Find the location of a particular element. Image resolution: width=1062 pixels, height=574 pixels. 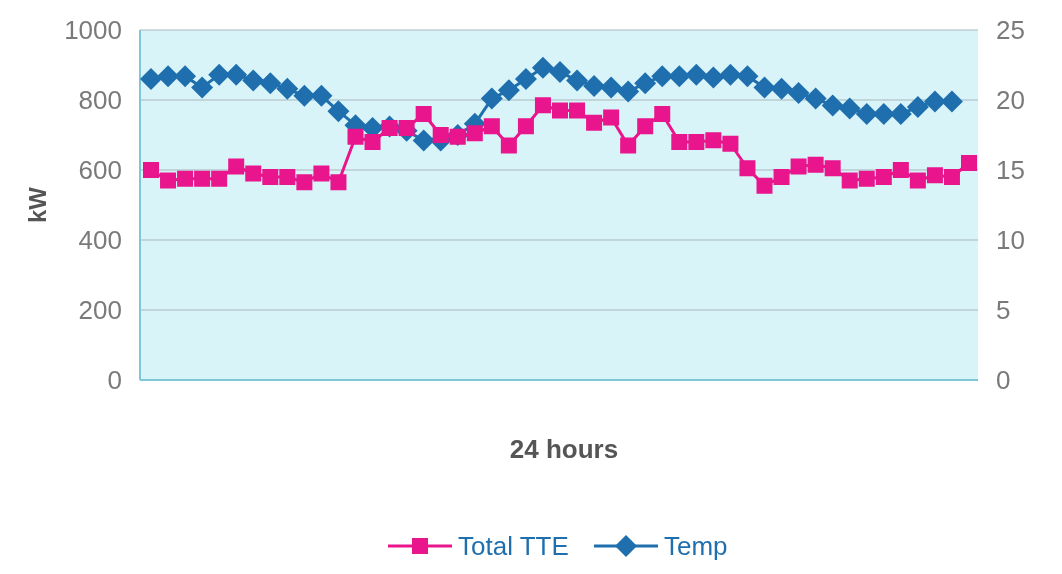

y2-tick-label: 25 is located at coordinates (1010, 30).